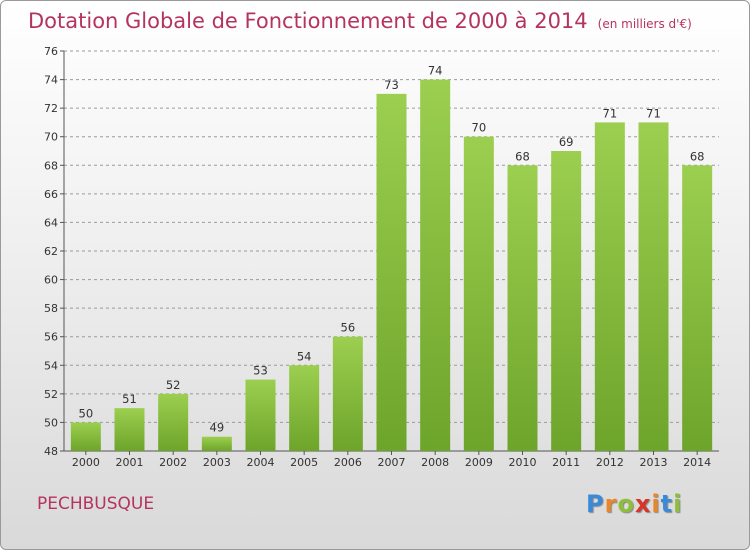 The height and width of the screenshot is (550, 750). What do you see at coordinates (130, 462) in the screenshot?
I see `x-tick-label: 2001` at bounding box center [130, 462].